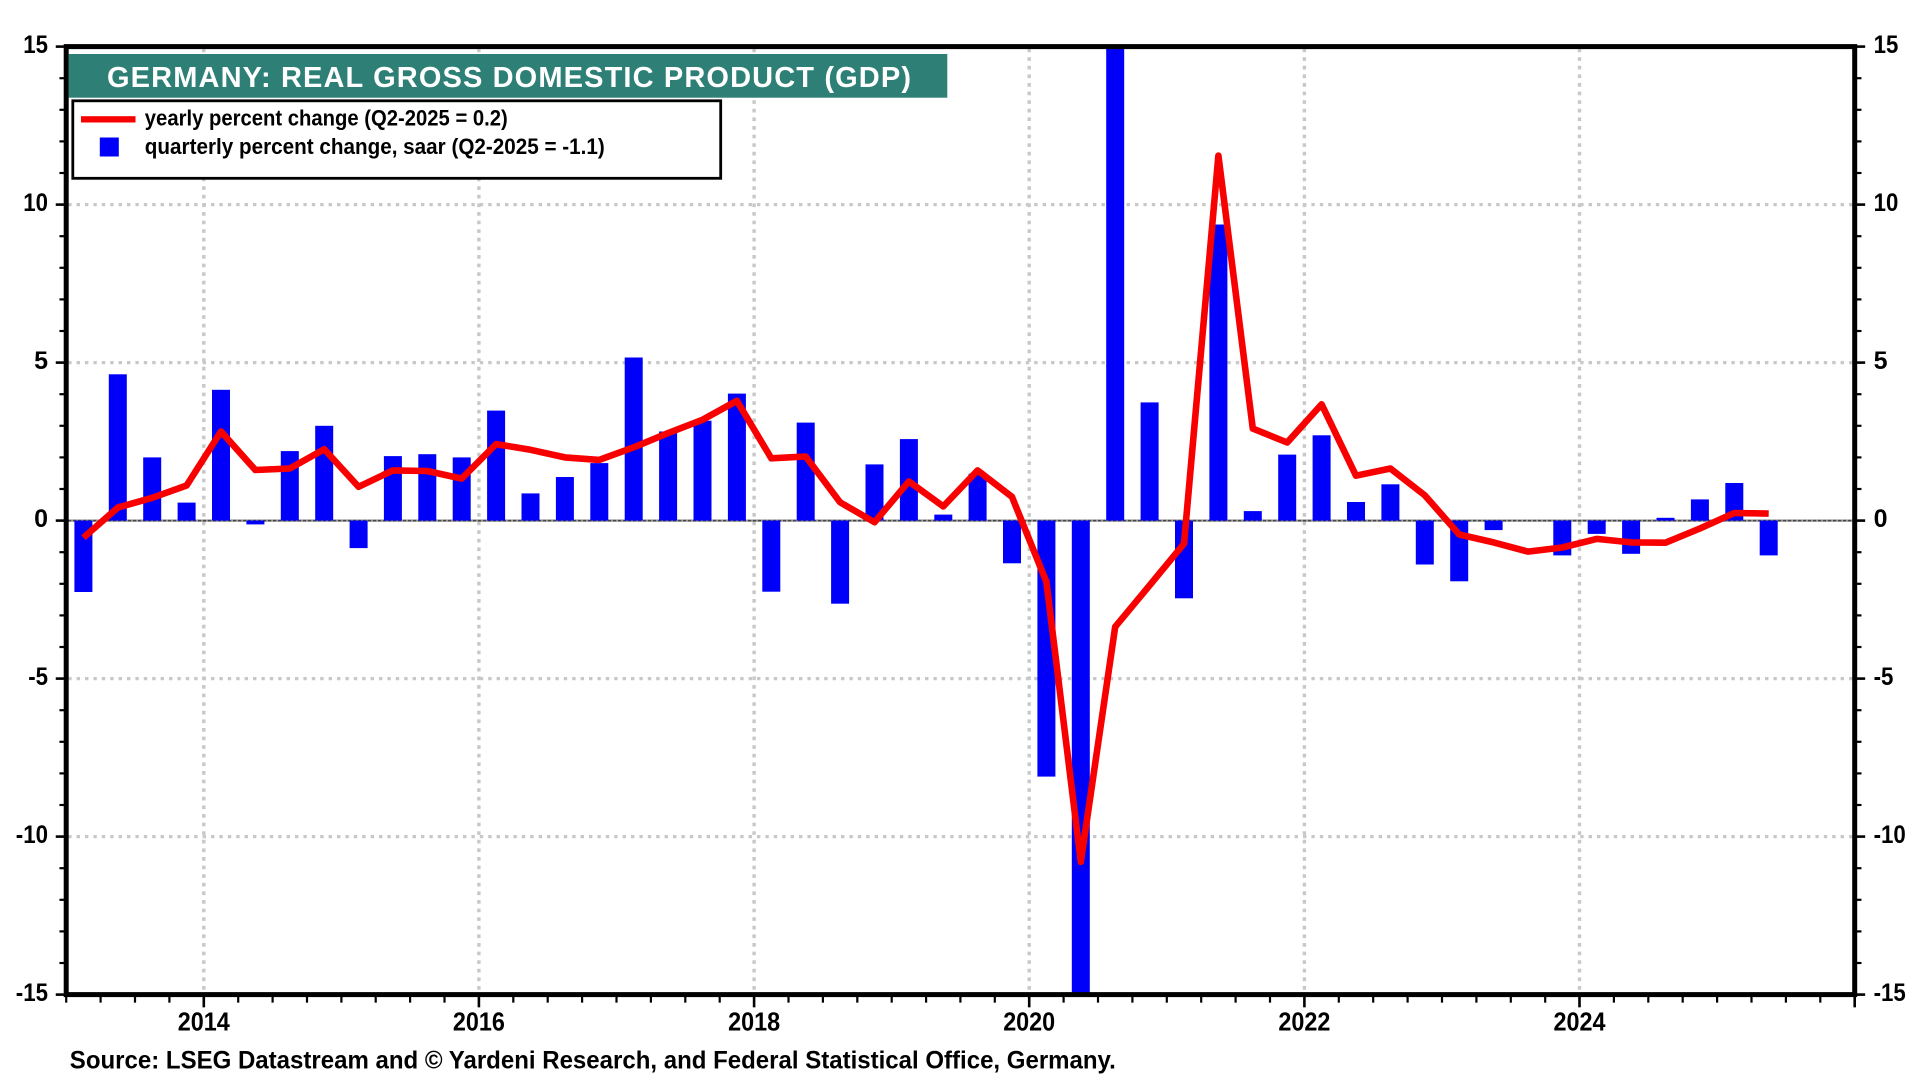 This screenshot has width=1920, height=1080. Describe the element at coordinates (1580, 1023) in the screenshot. I see `svg-text: 2024` at that location.